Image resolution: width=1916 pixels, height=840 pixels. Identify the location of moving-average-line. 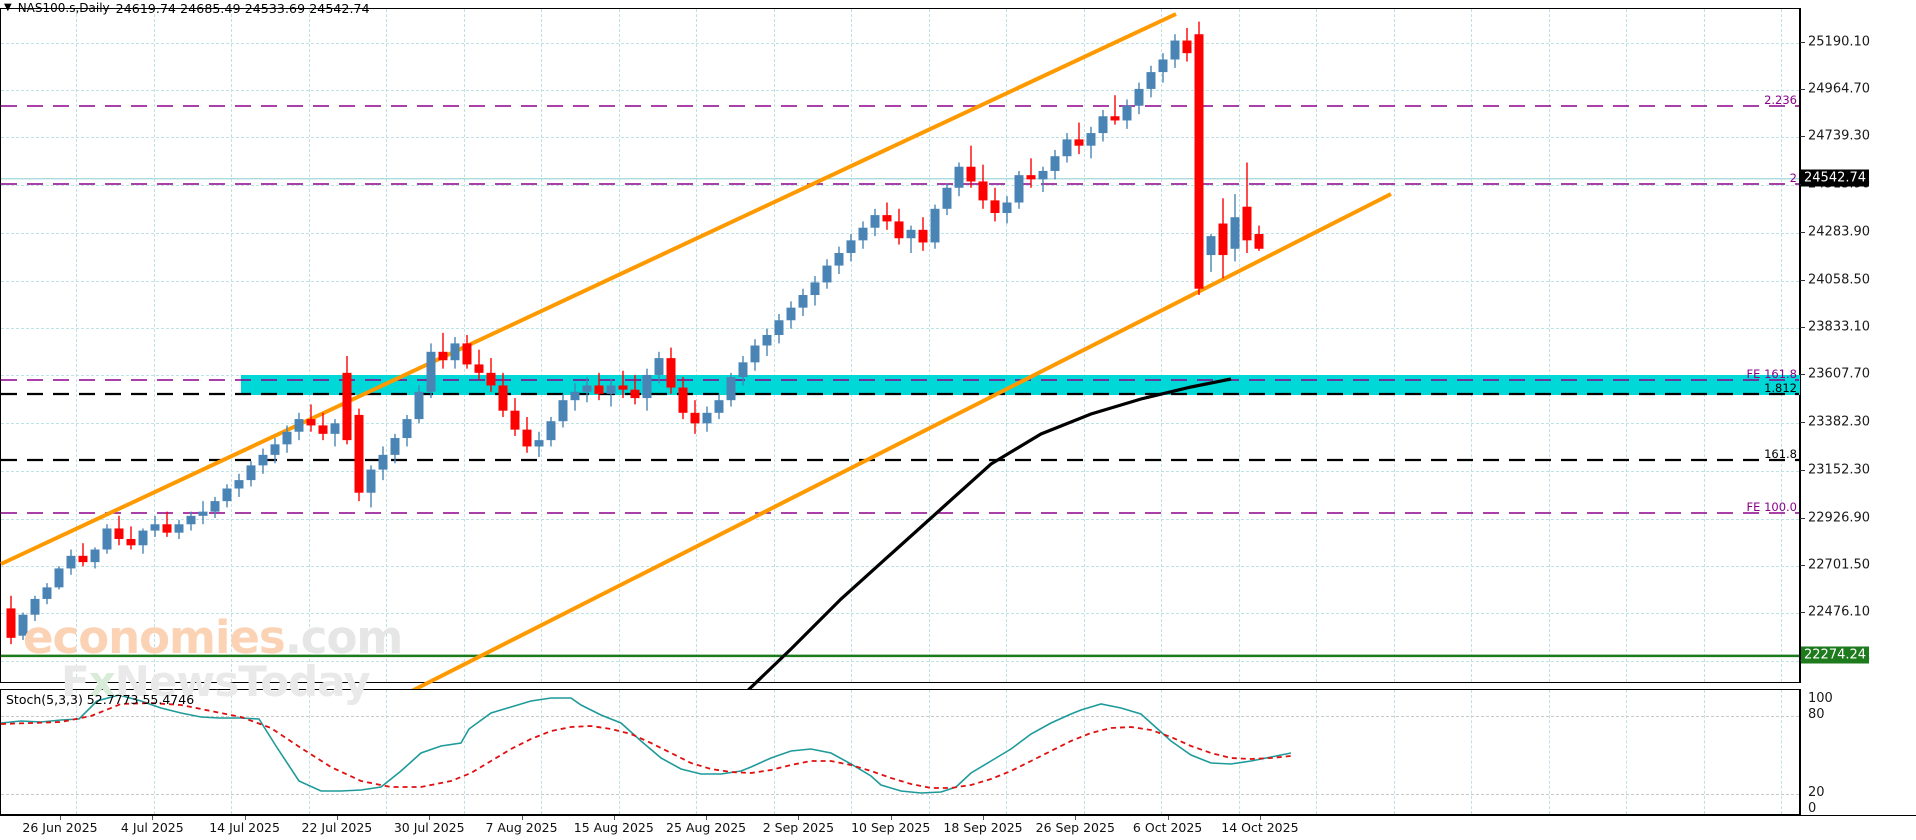
(985, 538).